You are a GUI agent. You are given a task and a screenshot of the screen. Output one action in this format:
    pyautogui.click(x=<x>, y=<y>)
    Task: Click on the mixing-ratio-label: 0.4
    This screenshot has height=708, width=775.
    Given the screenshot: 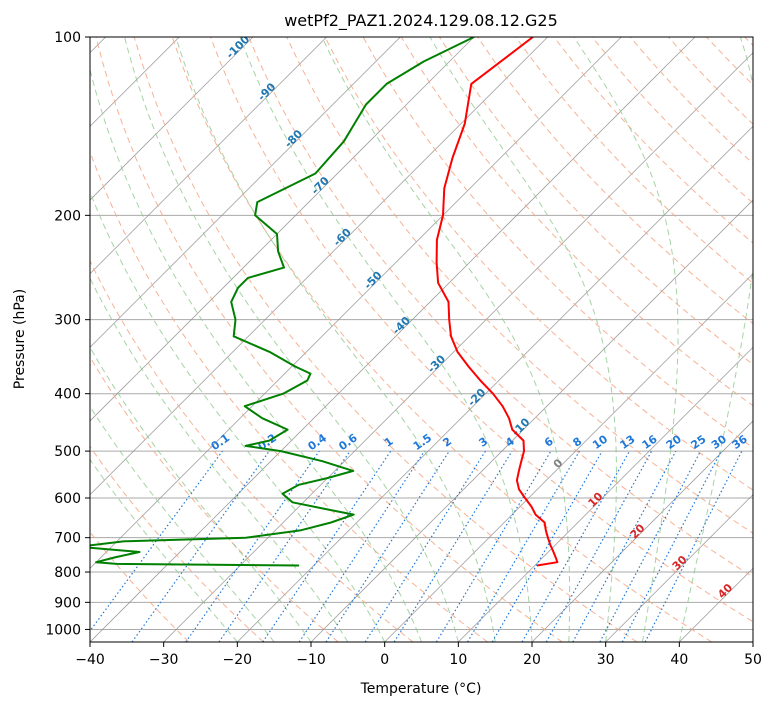 What is the action you would take?
    pyautogui.click(x=318, y=442)
    